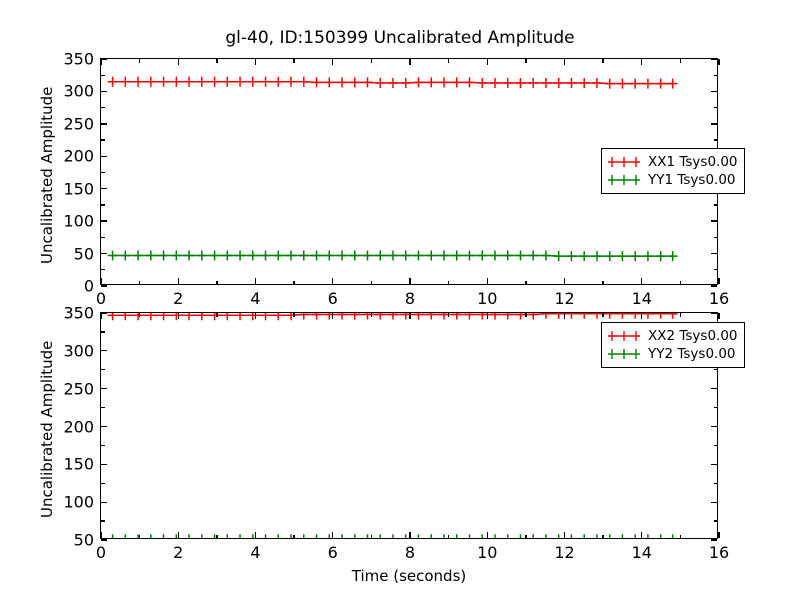  Describe the element at coordinates (255, 552) in the screenshot. I see `x-axis-tick-label: 4` at that location.